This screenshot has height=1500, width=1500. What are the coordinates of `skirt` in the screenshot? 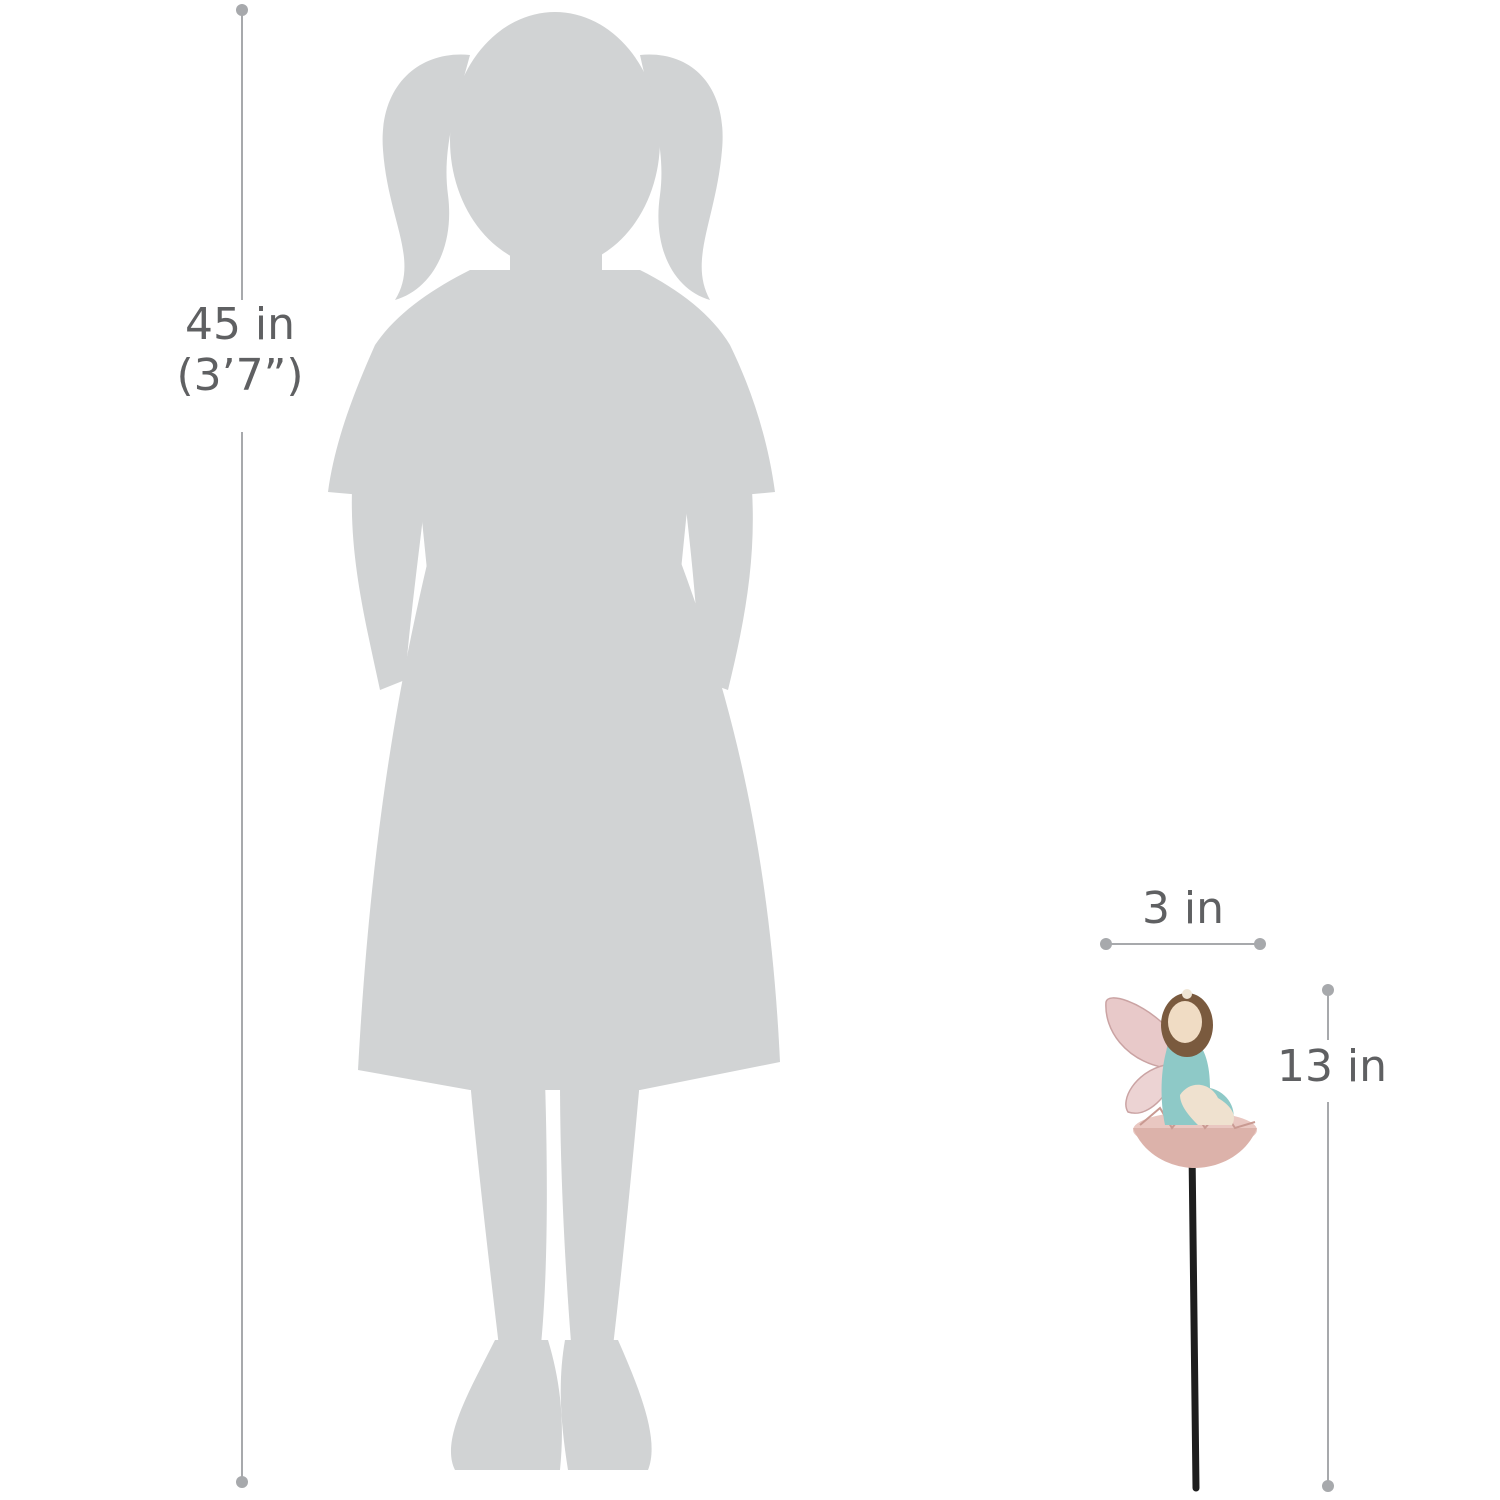 It's located at (569, 825).